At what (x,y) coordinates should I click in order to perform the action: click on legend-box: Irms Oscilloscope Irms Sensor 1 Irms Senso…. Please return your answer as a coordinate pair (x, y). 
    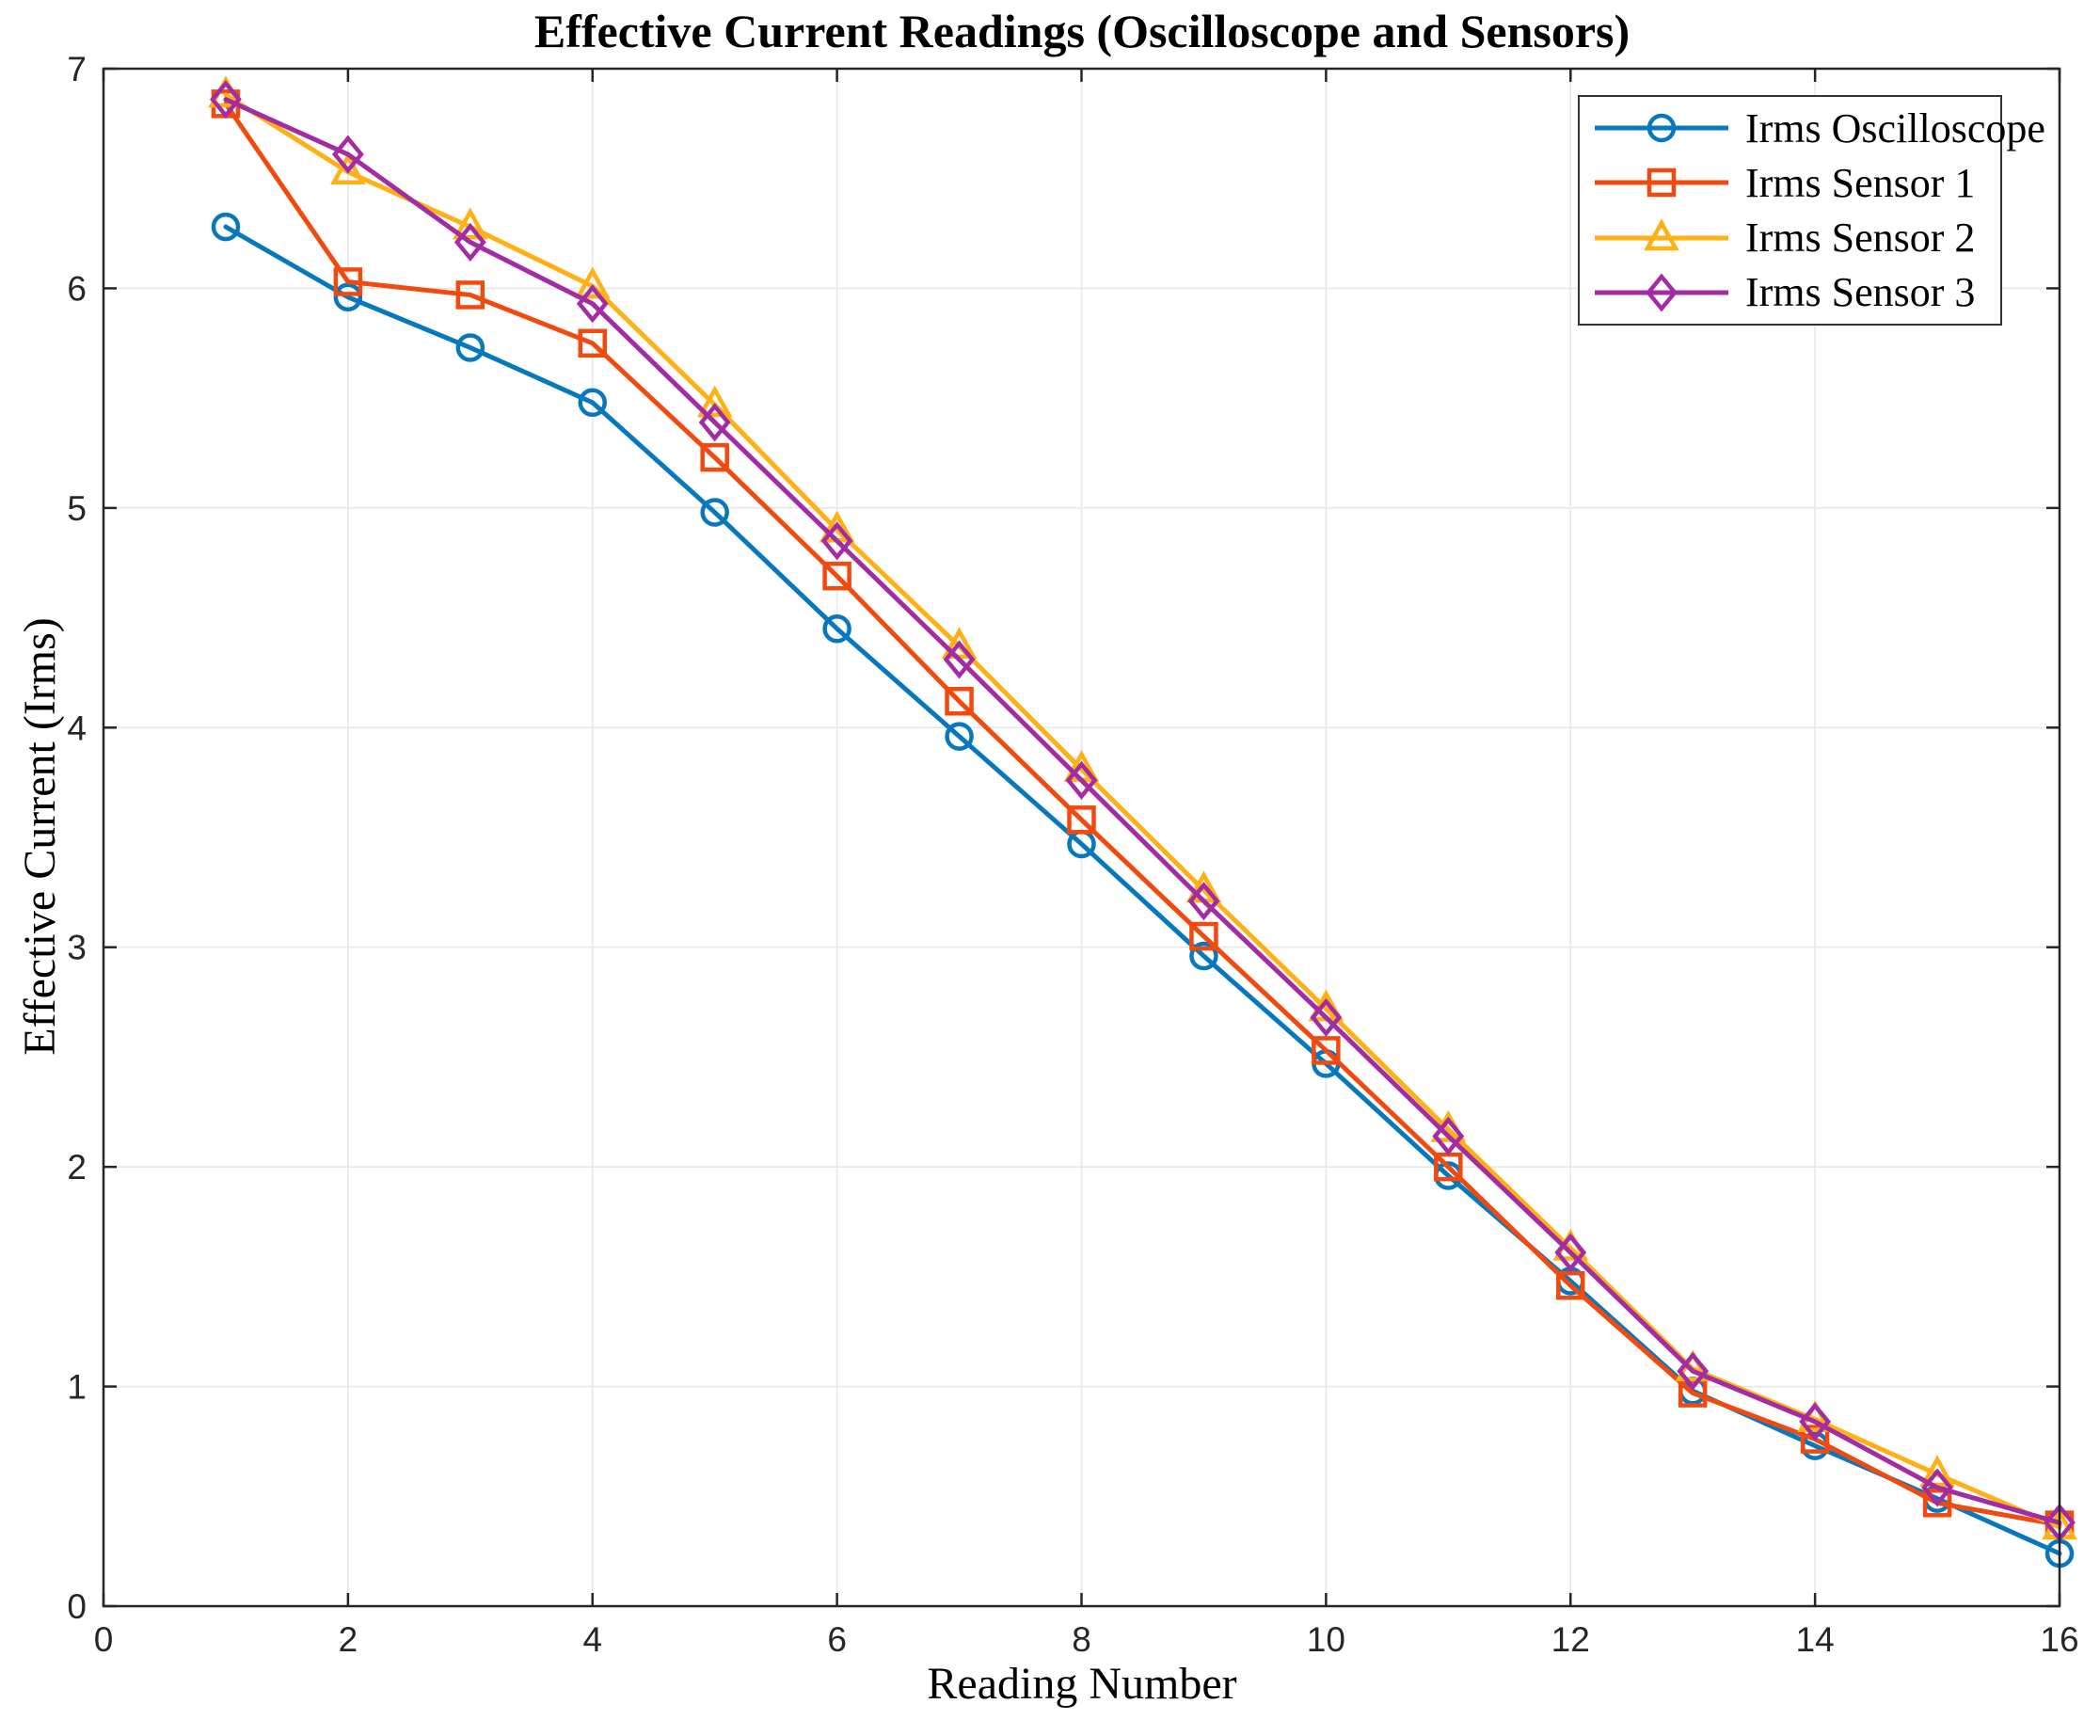
    Looking at the image, I should click on (1812, 211).